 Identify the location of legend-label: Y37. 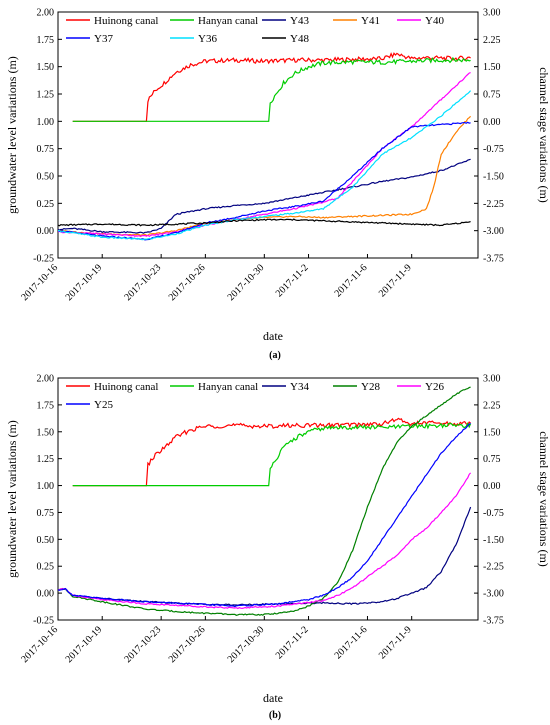
(103, 39).